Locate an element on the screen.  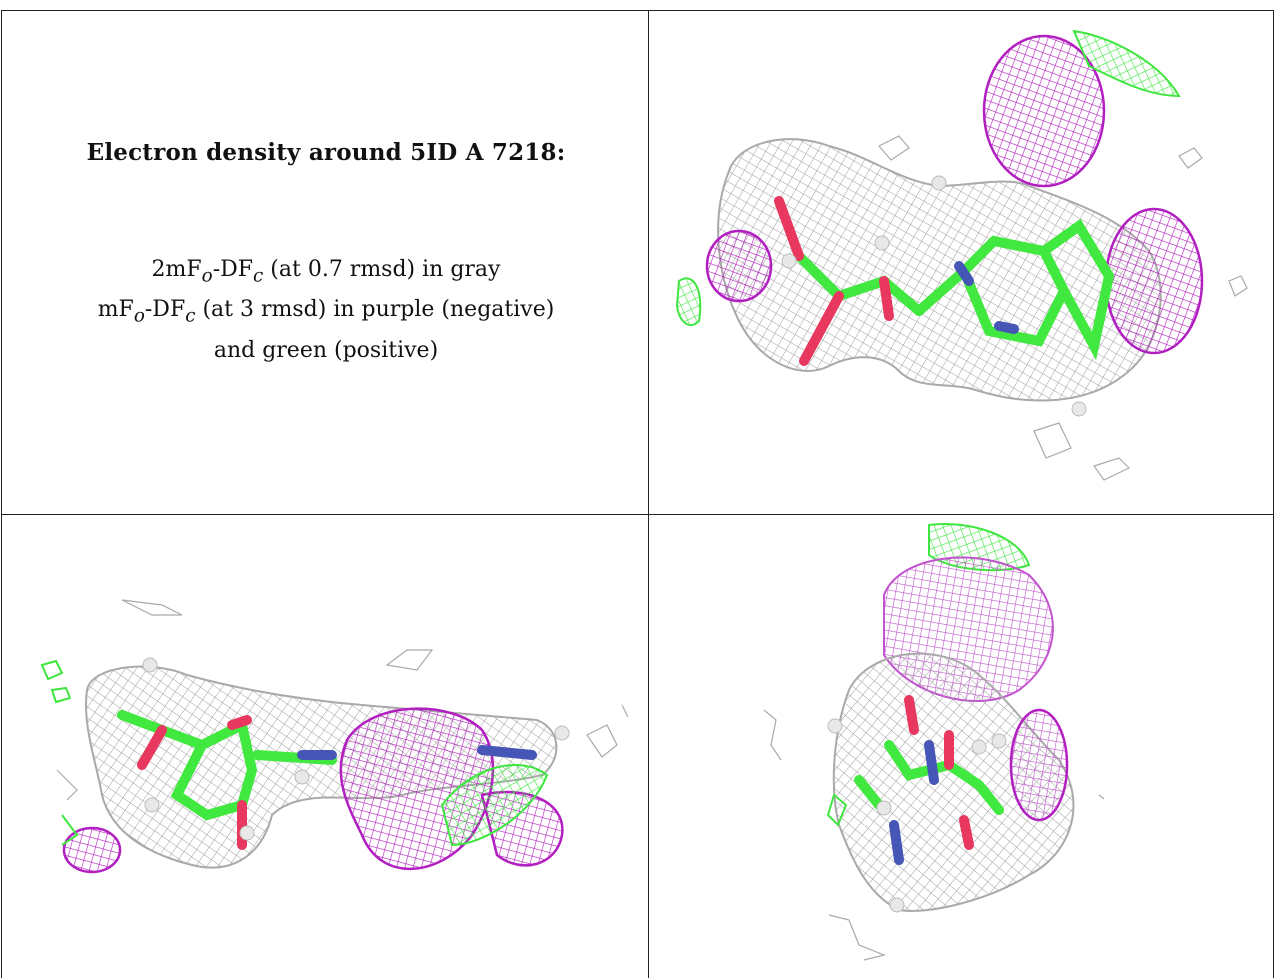
positive-density-fragment is located at coordinates (70, 830).